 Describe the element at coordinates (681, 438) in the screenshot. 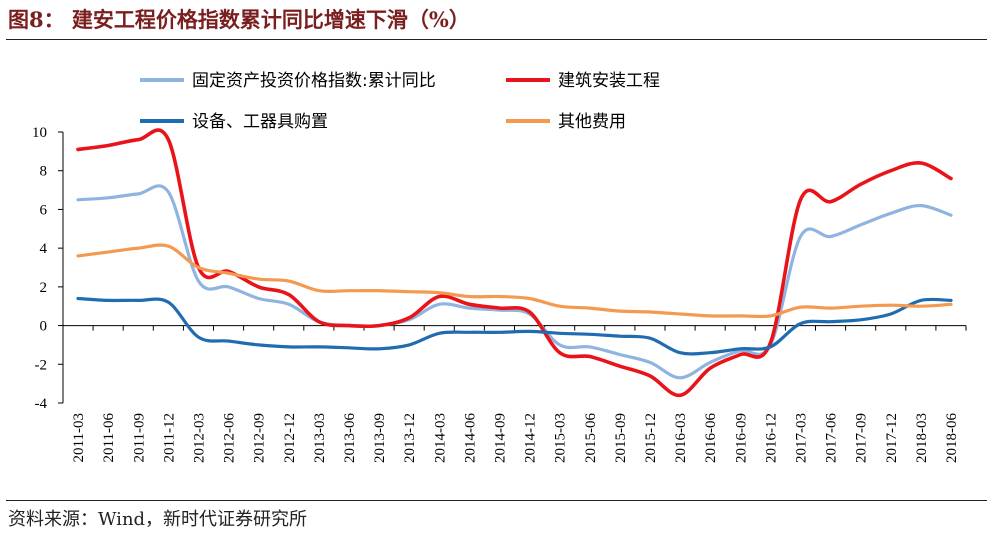

I see `x-tick-label: 2016-03` at that location.